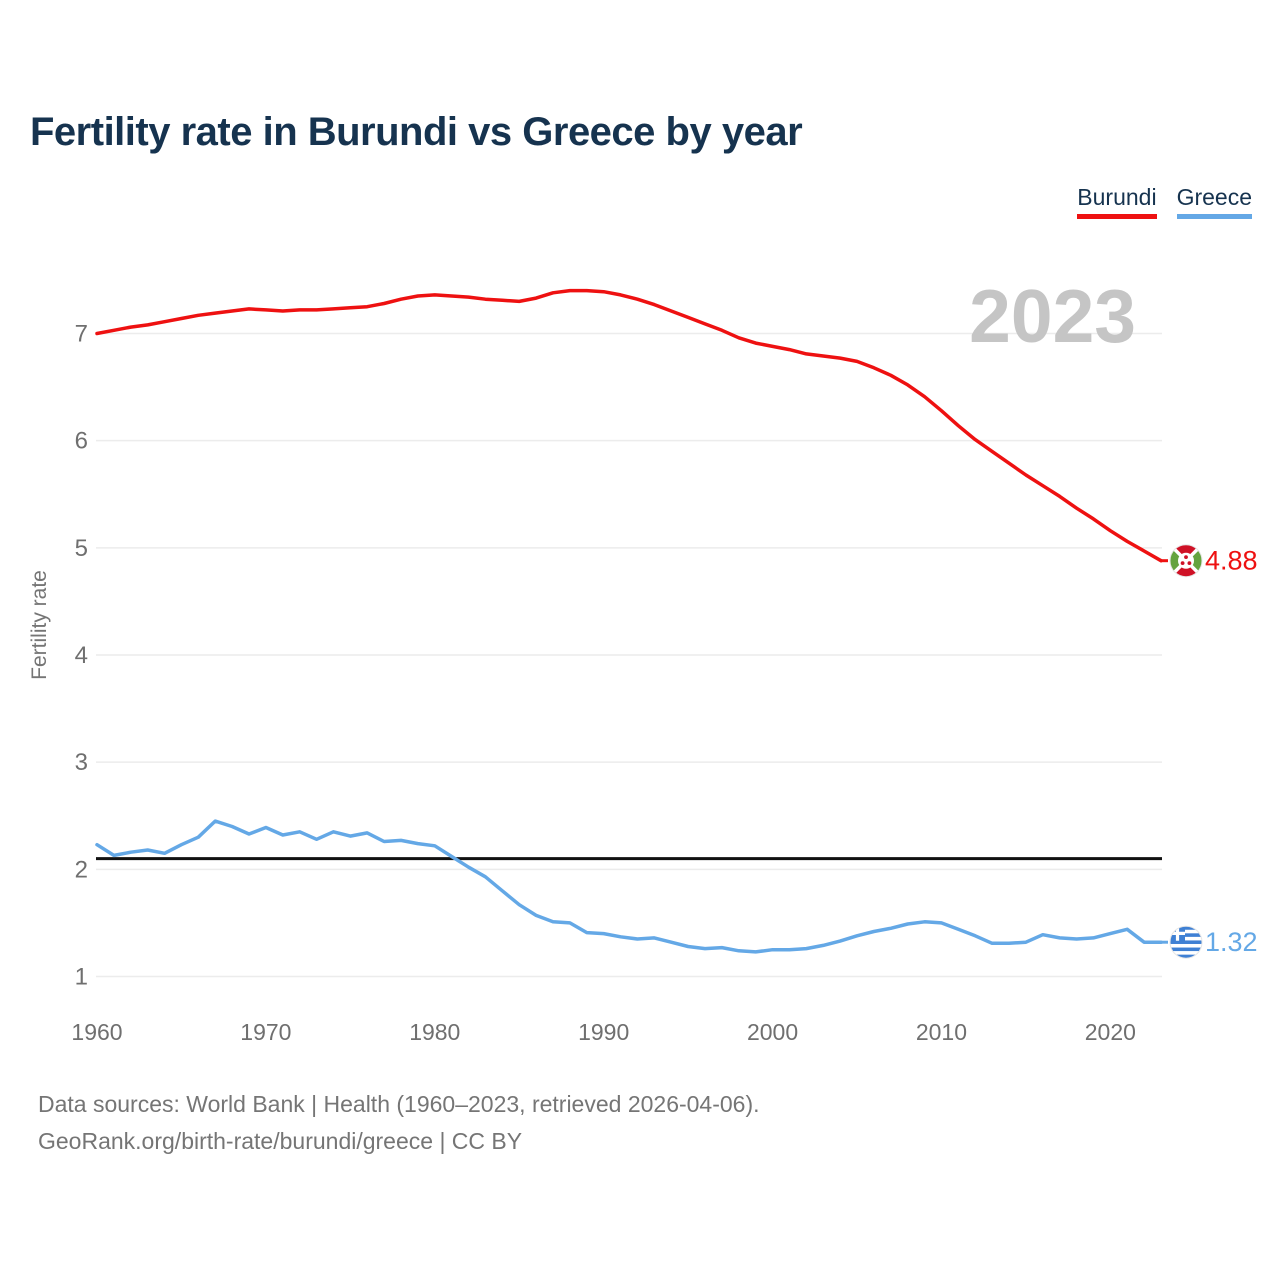 The width and height of the screenshot is (1280, 1280). I want to click on y-tick-label: 7, so click(81, 334).